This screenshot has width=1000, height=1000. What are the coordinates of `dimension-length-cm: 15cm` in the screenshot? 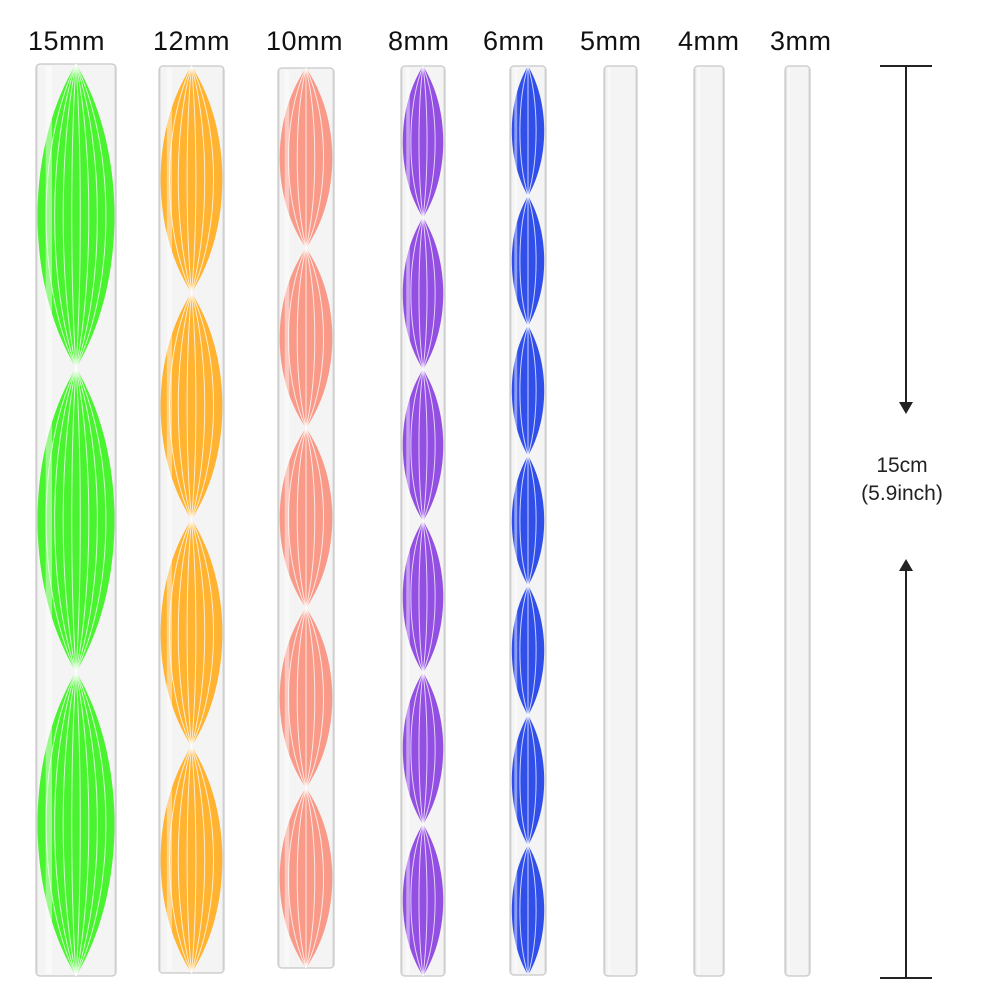 It's located at (902, 465).